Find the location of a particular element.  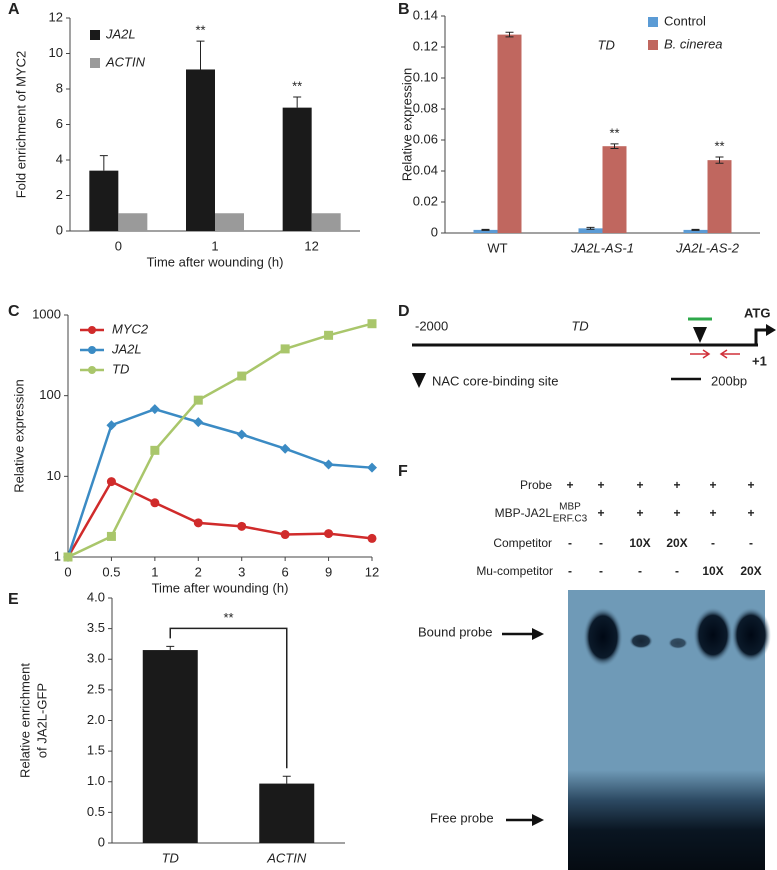

legend-label: B. cinerea is located at coordinates (693, 43).